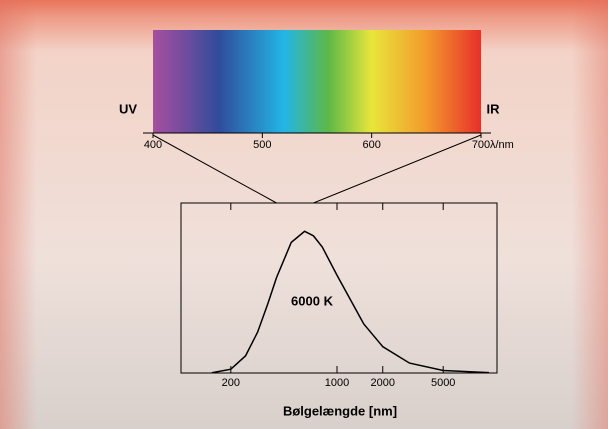 This screenshot has width=608, height=429. Describe the element at coordinates (481, 145) in the screenshot. I see `x-tick-label: 700` at that location.